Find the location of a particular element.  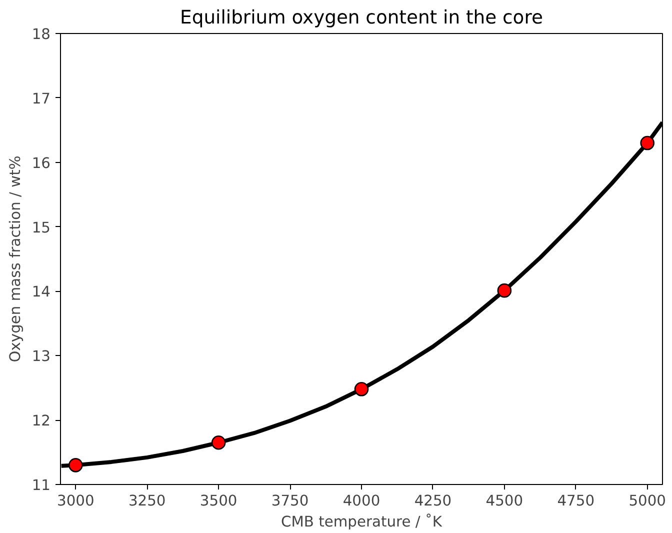

x-tick-label: 3500 is located at coordinates (219, 501).